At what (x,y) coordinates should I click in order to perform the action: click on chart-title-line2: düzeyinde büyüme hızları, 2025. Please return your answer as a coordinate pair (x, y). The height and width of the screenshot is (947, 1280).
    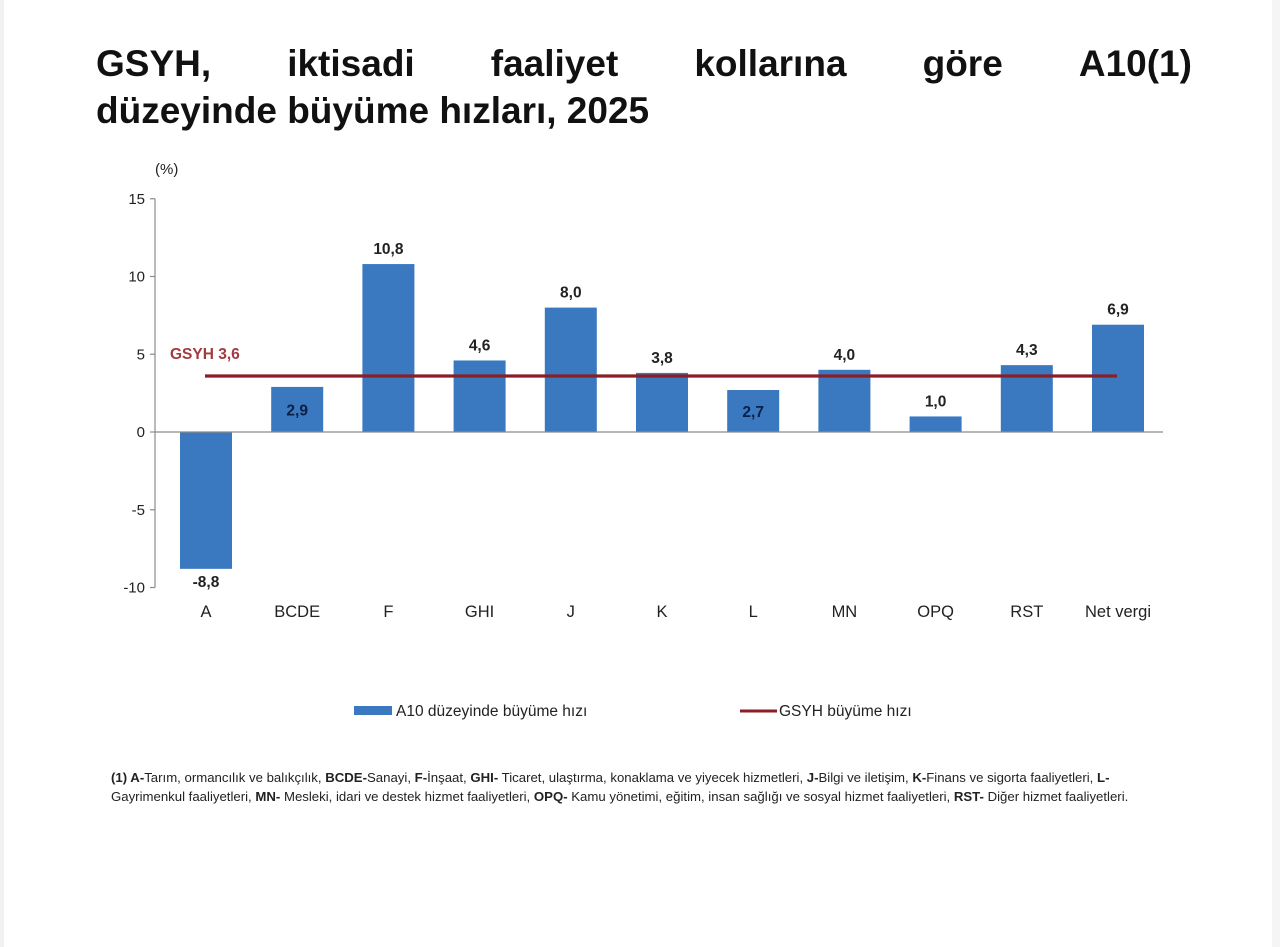
    Looking at the image, I should click on (373, 110).